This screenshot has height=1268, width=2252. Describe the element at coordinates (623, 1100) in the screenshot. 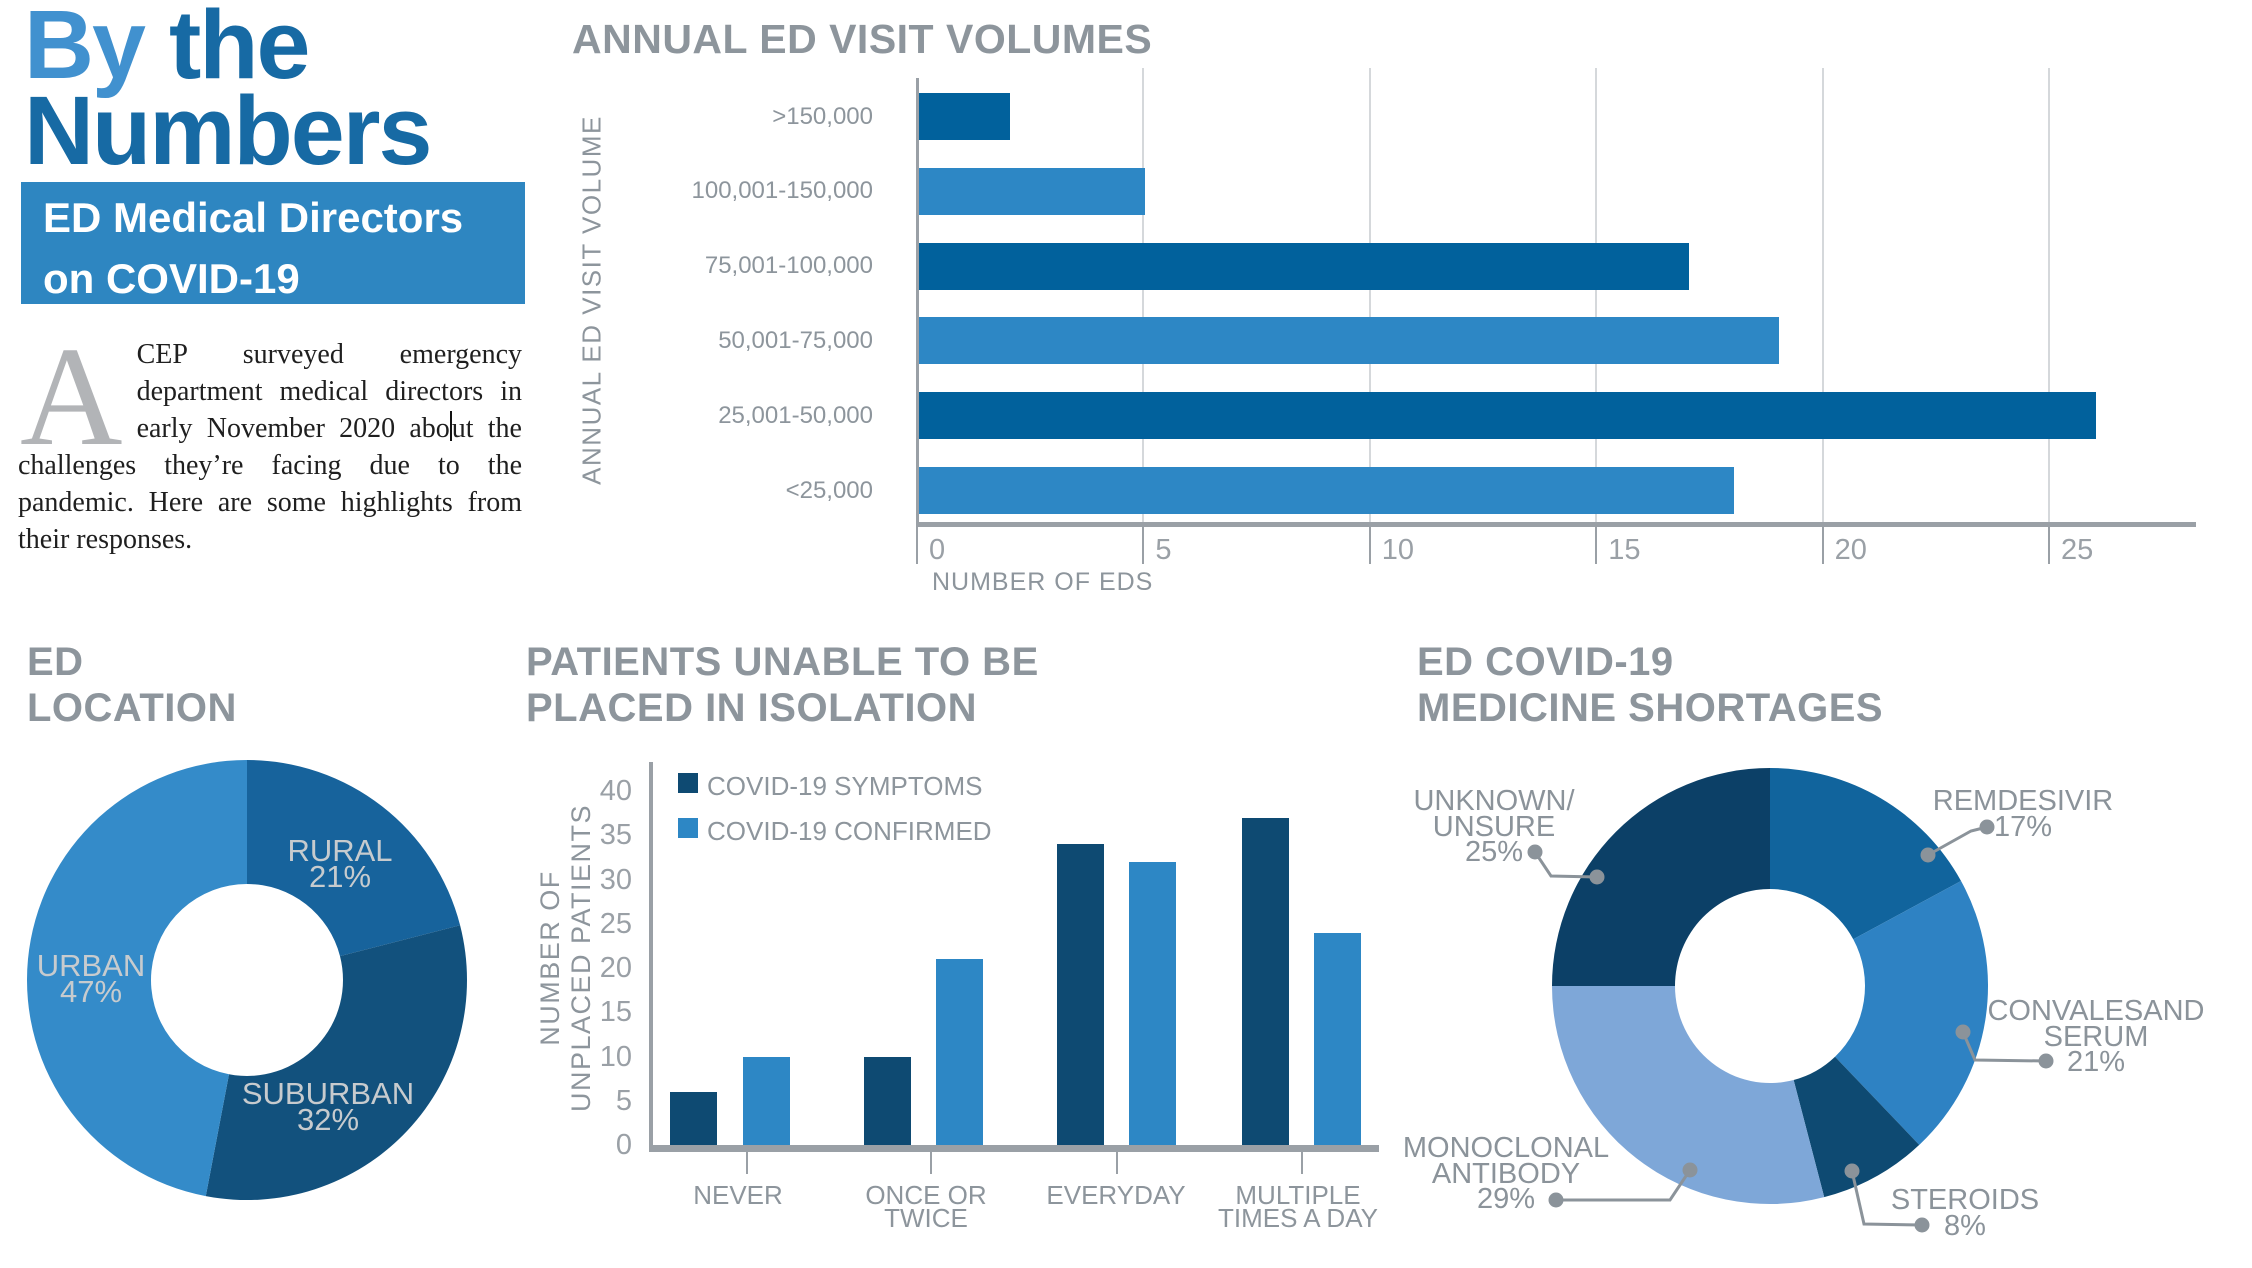

I see `y-tick-label-5: 5` at that location.